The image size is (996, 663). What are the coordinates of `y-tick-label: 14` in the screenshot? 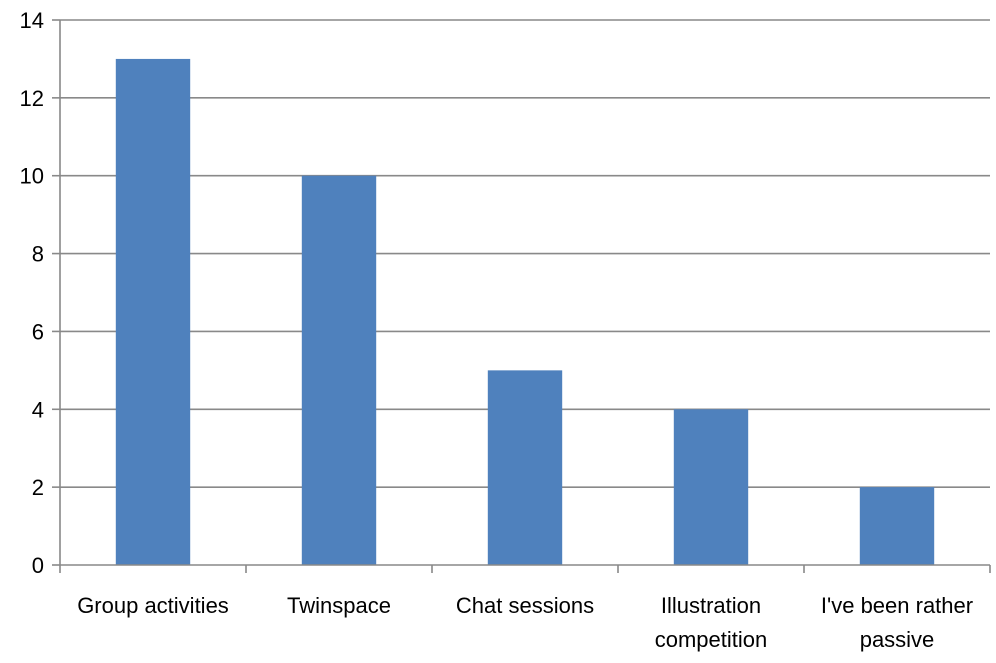 It's located at (32, 20).